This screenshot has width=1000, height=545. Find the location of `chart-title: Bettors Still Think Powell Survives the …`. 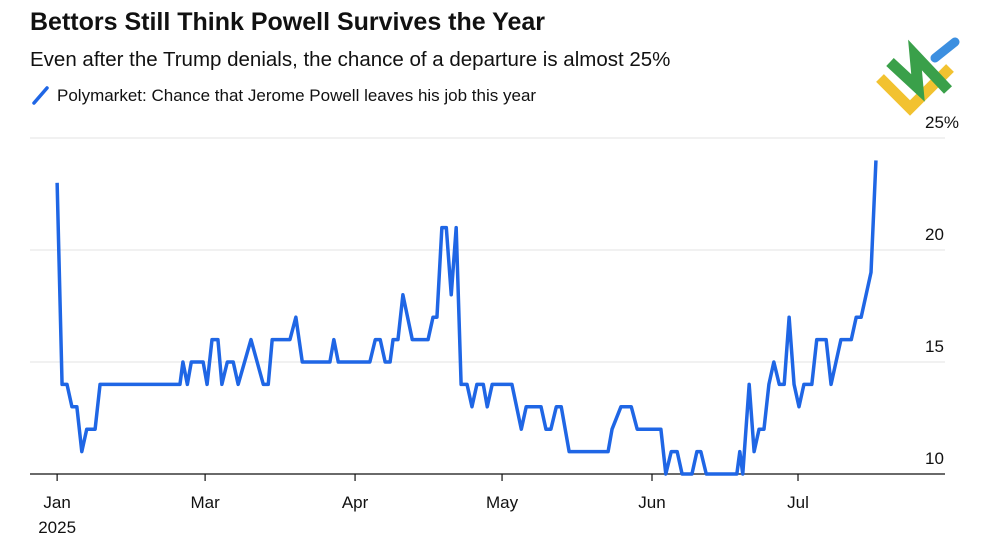

chart-title: Bettors Still Think Powell Survives the … is located at coordinates (287, 22).